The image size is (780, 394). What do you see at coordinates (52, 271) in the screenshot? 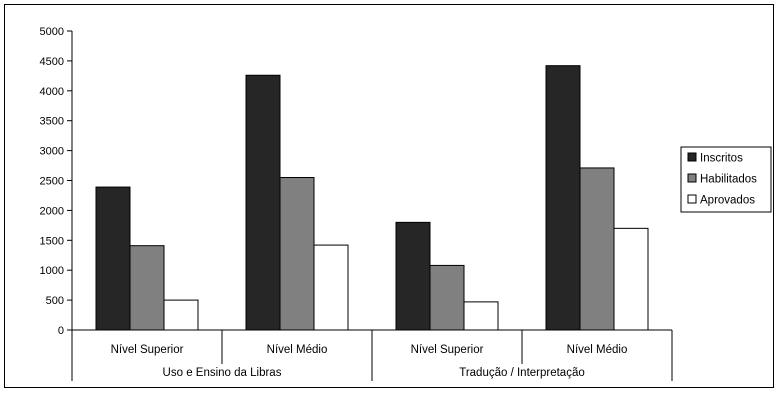
I see `y-tick-label: 1000` at bounding box center [52, 271].